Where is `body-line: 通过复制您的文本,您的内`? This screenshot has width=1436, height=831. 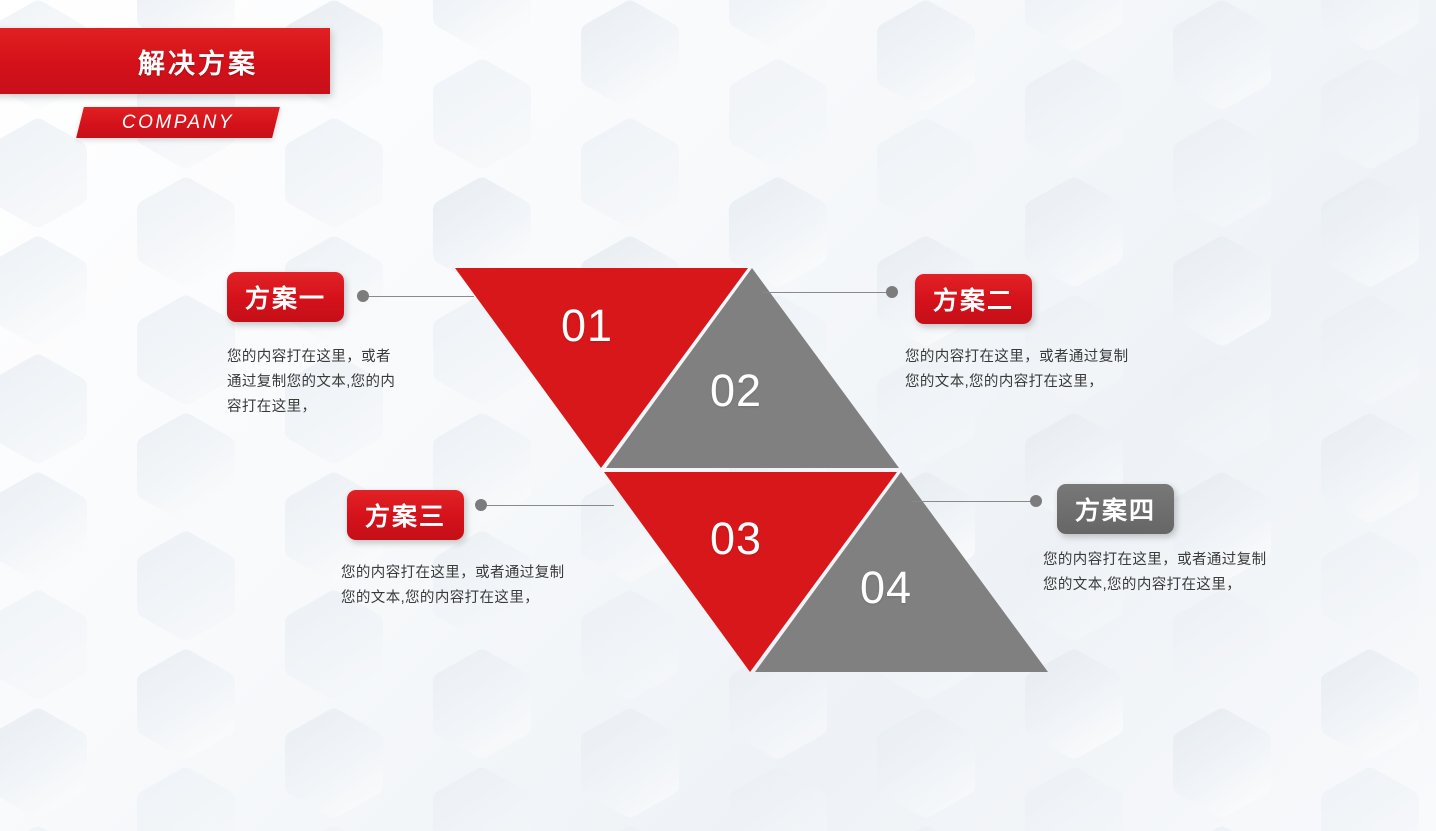 body-line: 通过复制您的文本,您的内 is located at coordinates (311, 382).